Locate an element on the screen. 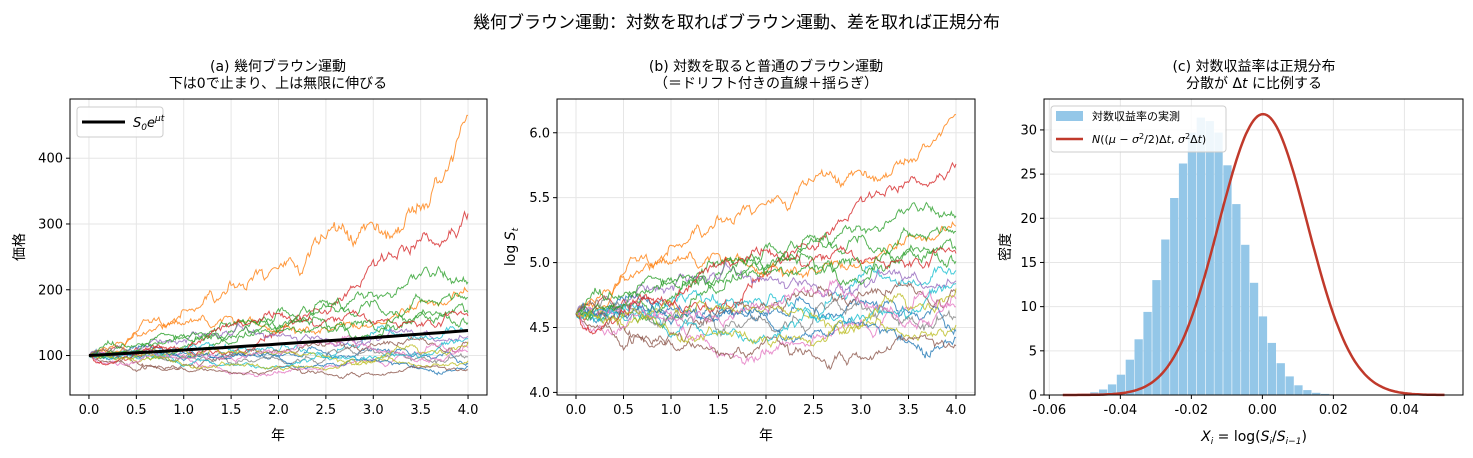  panel-c-ylabel: 密度 is located at coordinates (1005, 247).